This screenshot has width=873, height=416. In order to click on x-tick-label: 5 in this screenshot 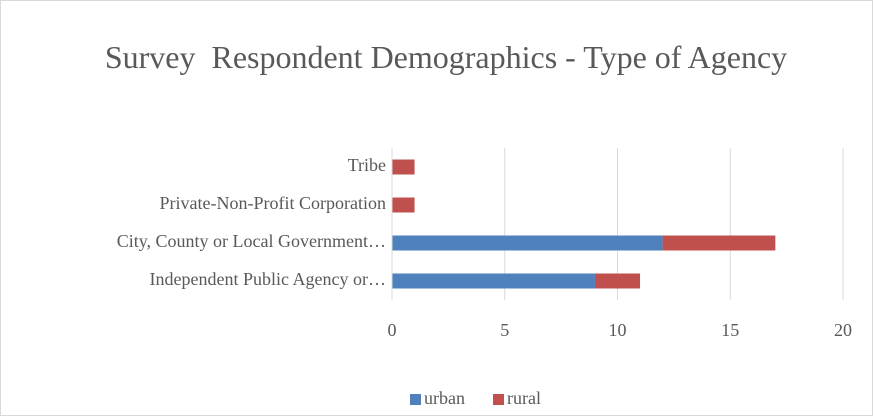, I will do `click(504, 330)`.